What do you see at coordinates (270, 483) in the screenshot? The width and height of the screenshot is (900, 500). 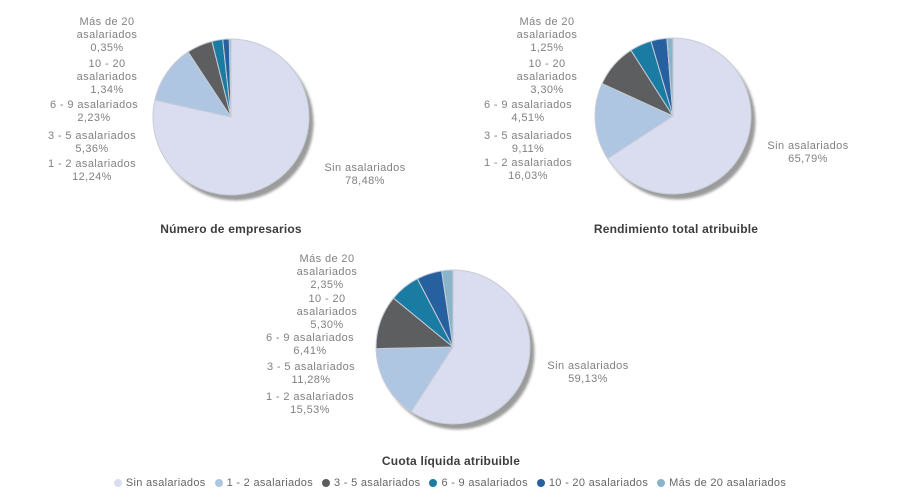 I see `legend-item-label: 1 - 2 asalariados` at bounding box center [270, 483].